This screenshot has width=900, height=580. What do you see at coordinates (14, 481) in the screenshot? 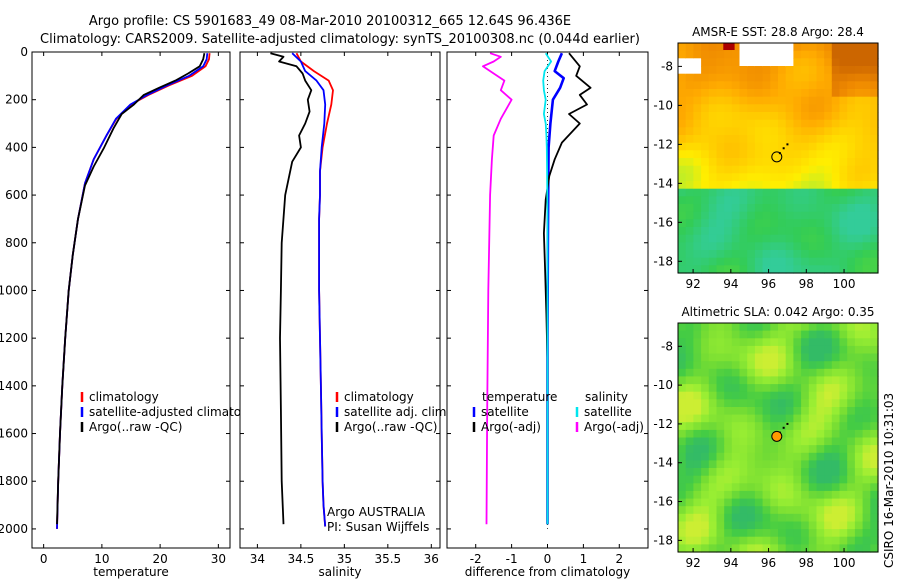
I see `temperature-ytick-label: 1800` at bounding box center [14, 481].